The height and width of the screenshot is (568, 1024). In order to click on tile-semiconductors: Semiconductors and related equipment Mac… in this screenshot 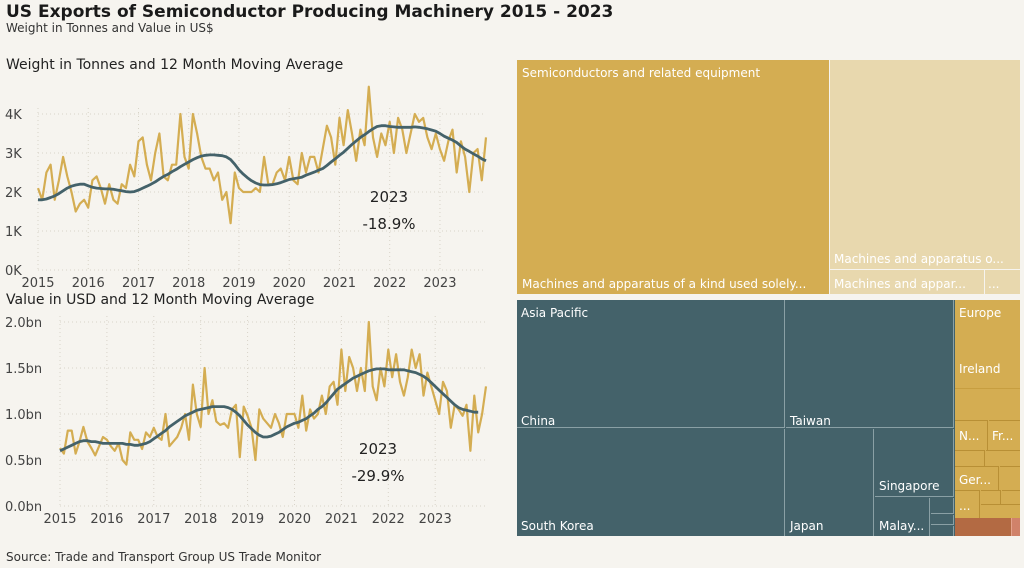, I will do `click(673, 177)`.